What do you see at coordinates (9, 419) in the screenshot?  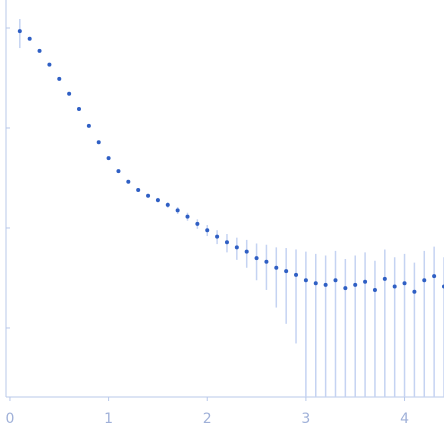 I see `x-tick-label: 0` at bounding box center [9, 419].